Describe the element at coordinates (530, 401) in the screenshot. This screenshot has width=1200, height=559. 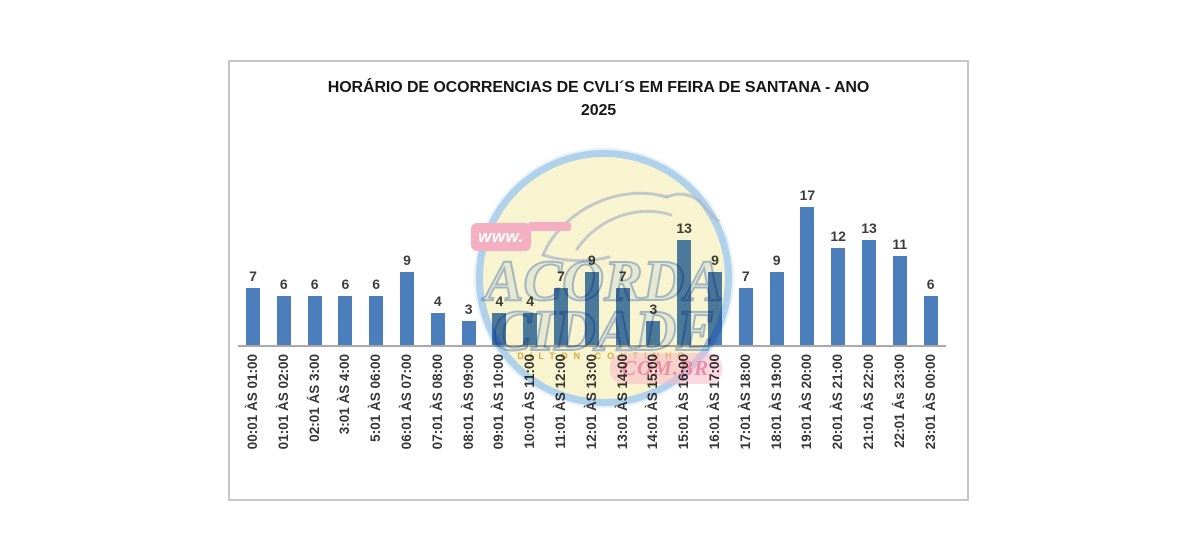
I see `x-tick-label: 10:01 ÀS 11:00` at that location.